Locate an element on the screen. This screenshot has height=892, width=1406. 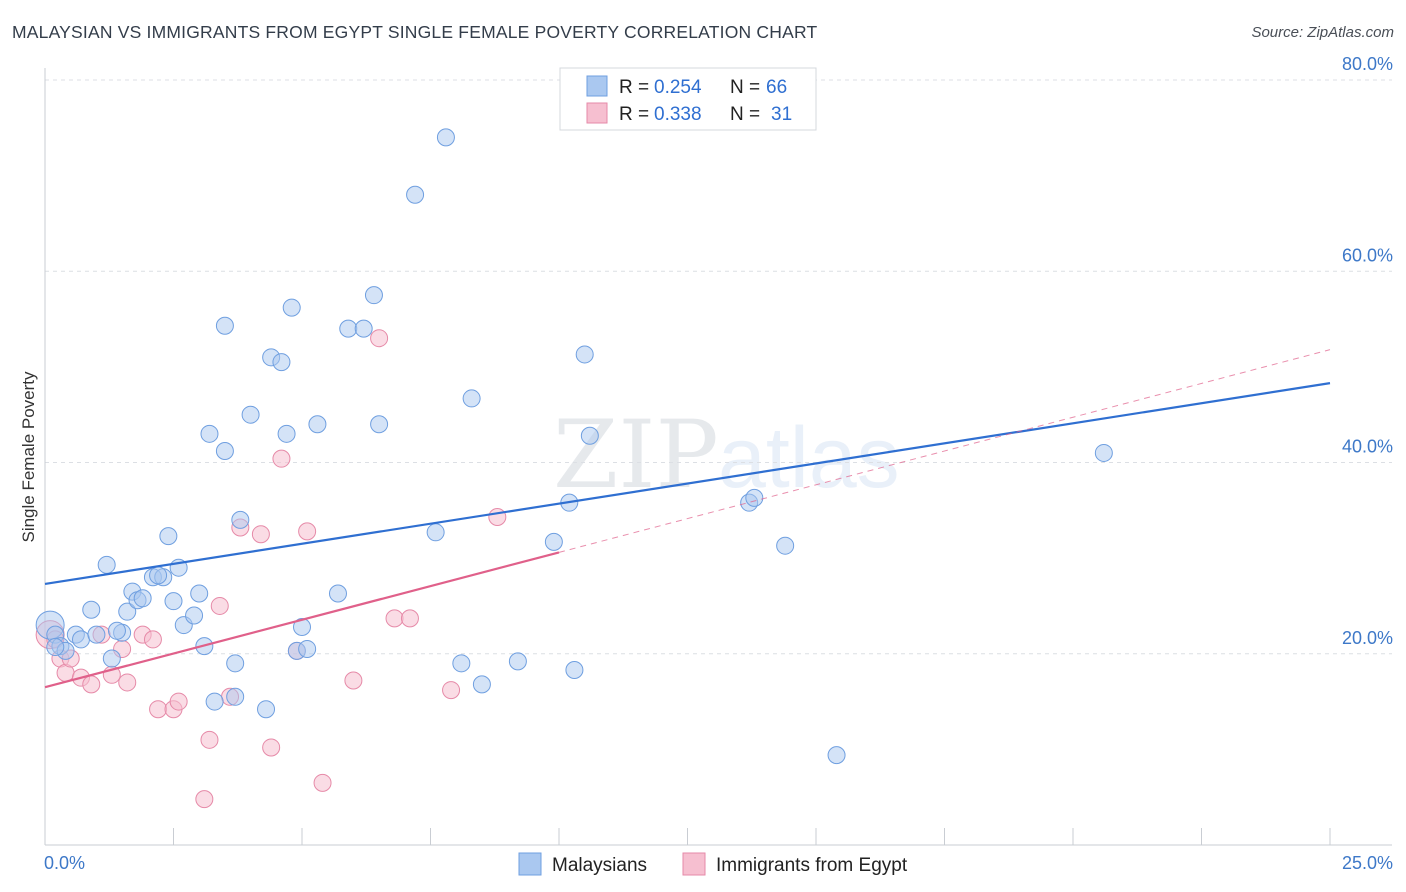
bottom-legend-swatch-malaysians is located at coordinates (530, 864).